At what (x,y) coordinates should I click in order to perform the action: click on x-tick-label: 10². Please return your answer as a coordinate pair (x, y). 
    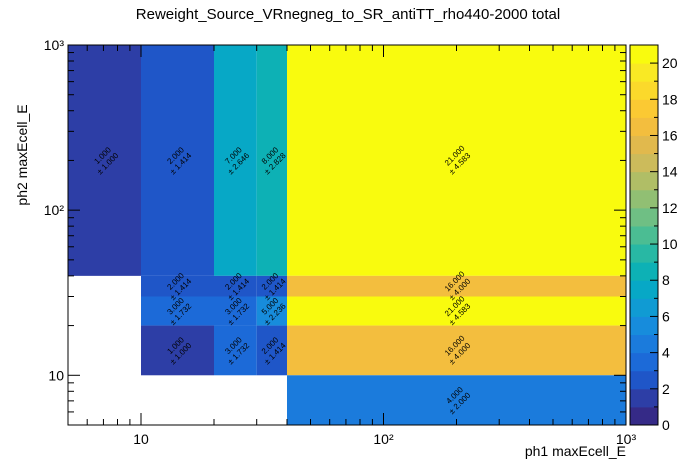
    Looking at the image, I should click on (383, 439).